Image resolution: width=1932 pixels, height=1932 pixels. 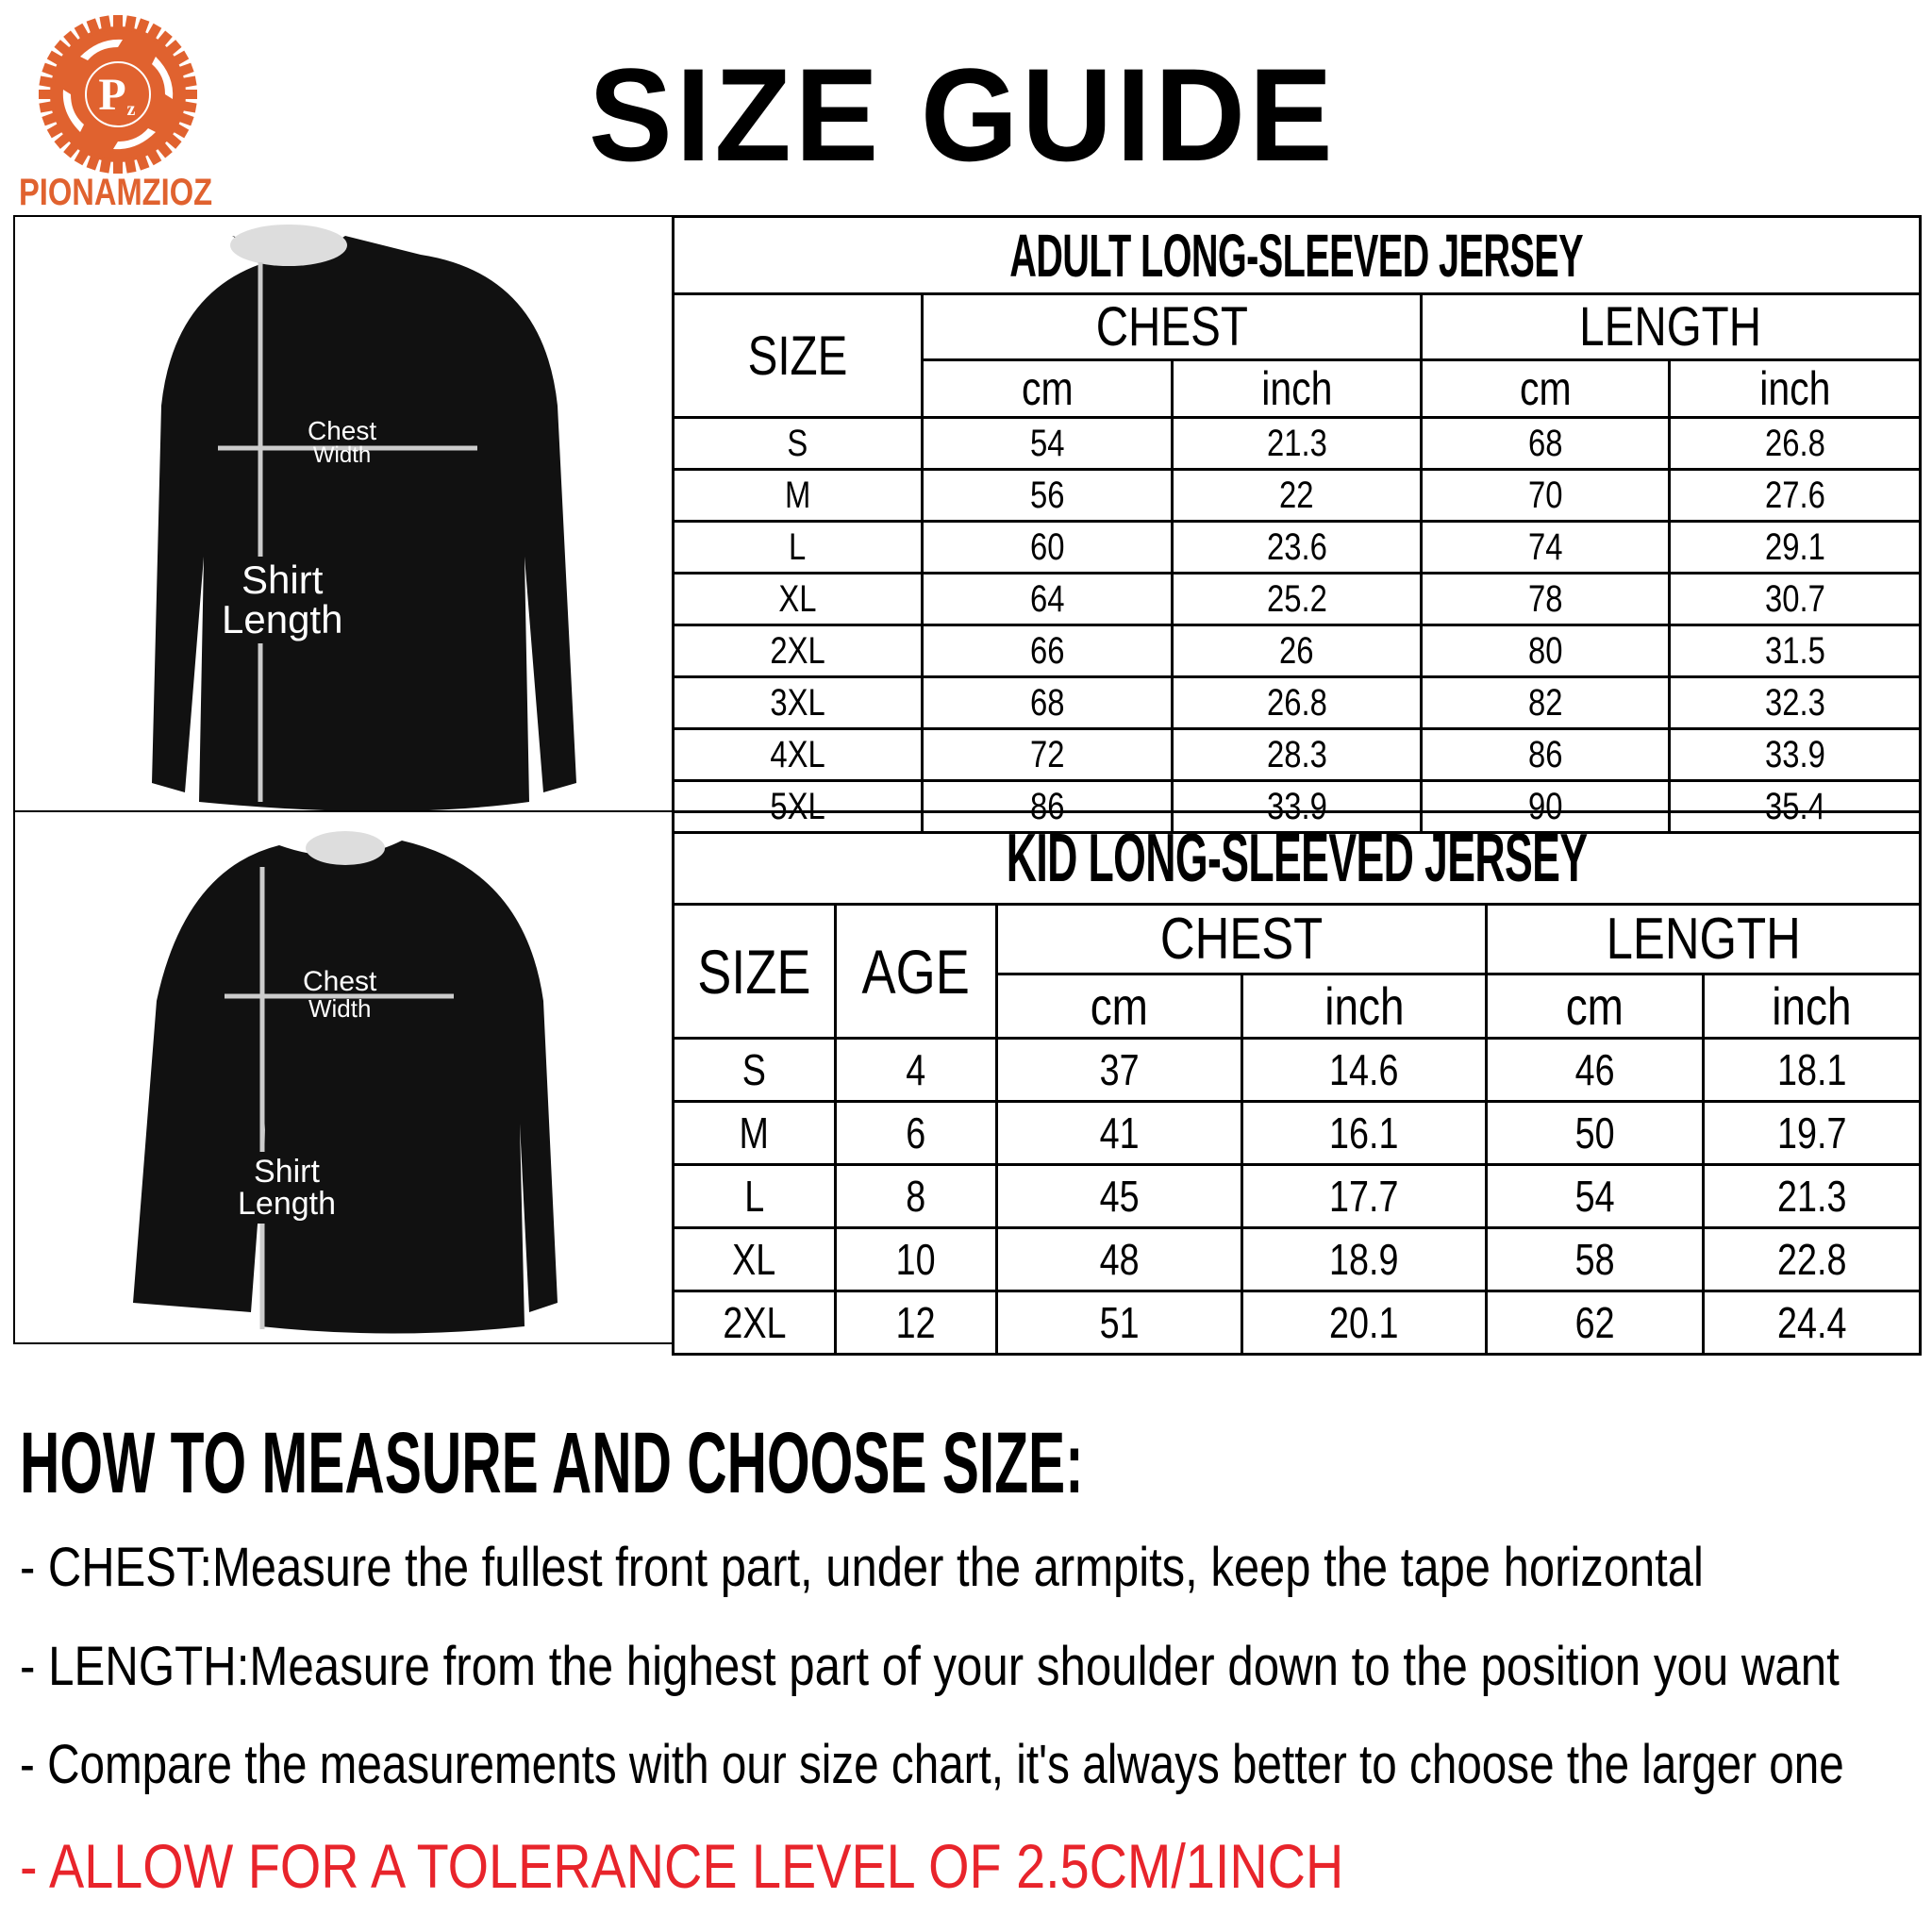 What do you see at coordinates (1795, 703) in the screenshot?
I see `adult-cell-length-inch: 32.3` at bounding box center [1795, 703].